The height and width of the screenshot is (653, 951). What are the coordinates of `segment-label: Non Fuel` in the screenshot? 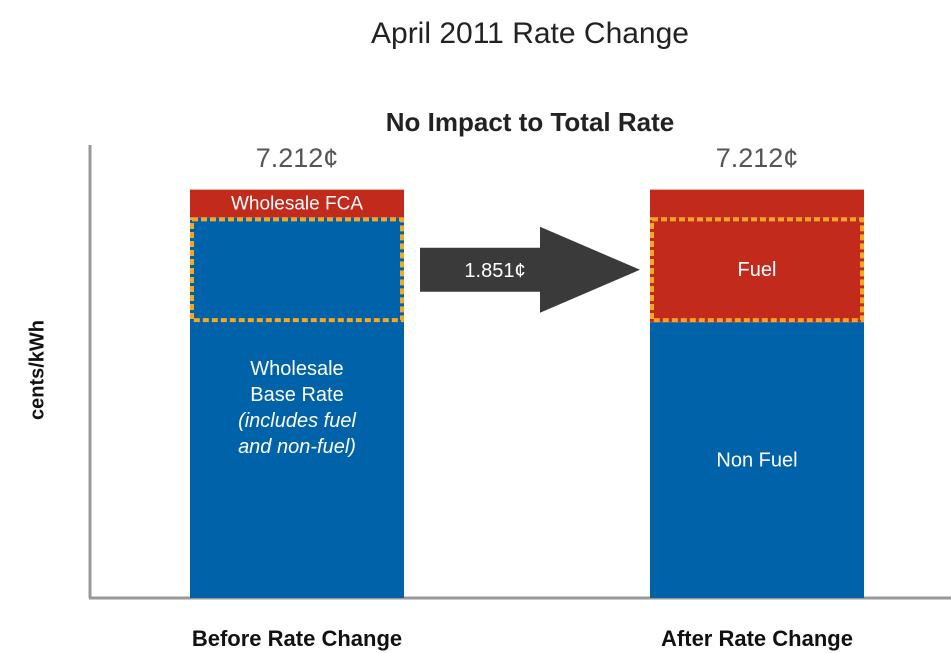 It's located at (756, 460).